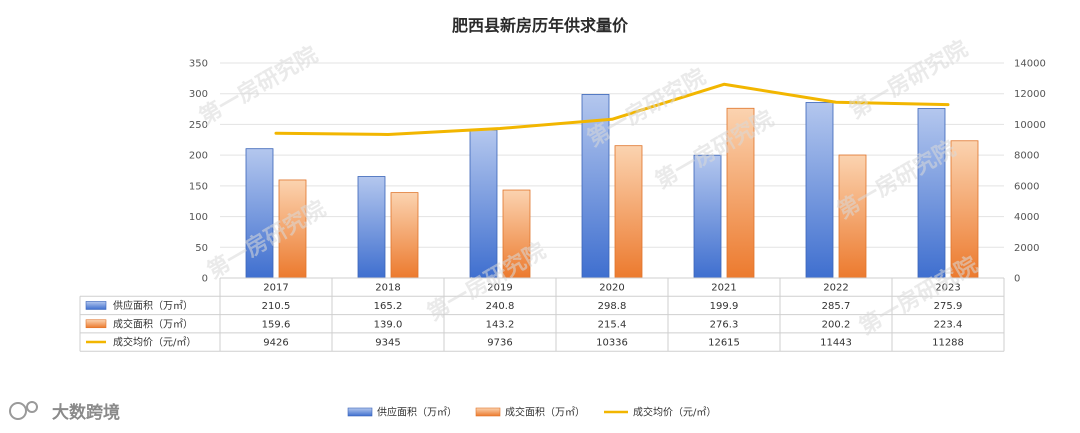 The image size is (1080, 433). What do you see at coordinates (707, 216) in the screenshot?
I see `bar-supply-2021` at bounding box center [707, 216].